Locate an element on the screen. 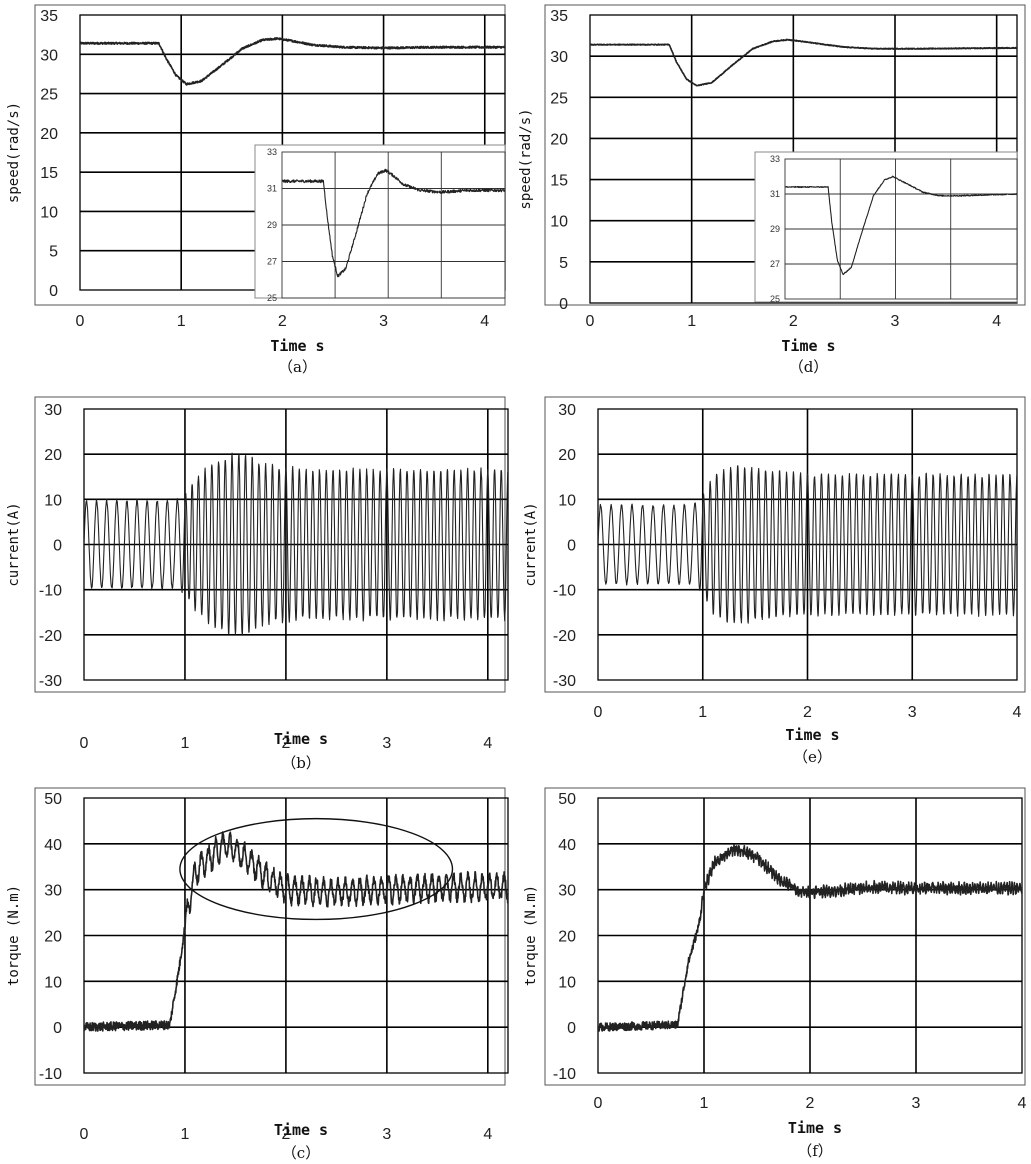 The image size is (1031, 1164). y-tick-label: 40 is located at coordinates (53, 845).